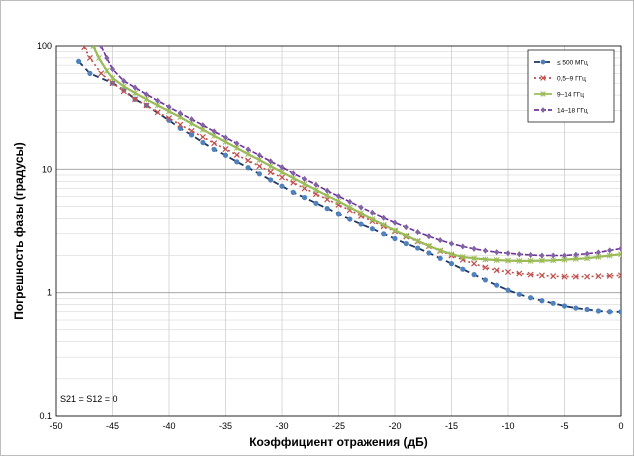 The image size is (634, 456). What do you see at coordinates (571, 86) in the screenshot?
I see `legend: ≤ 500 МГц 0,5–9 ГГц 9–14 ГГц 14–18 ГГц` at bounding box center [571, 86].